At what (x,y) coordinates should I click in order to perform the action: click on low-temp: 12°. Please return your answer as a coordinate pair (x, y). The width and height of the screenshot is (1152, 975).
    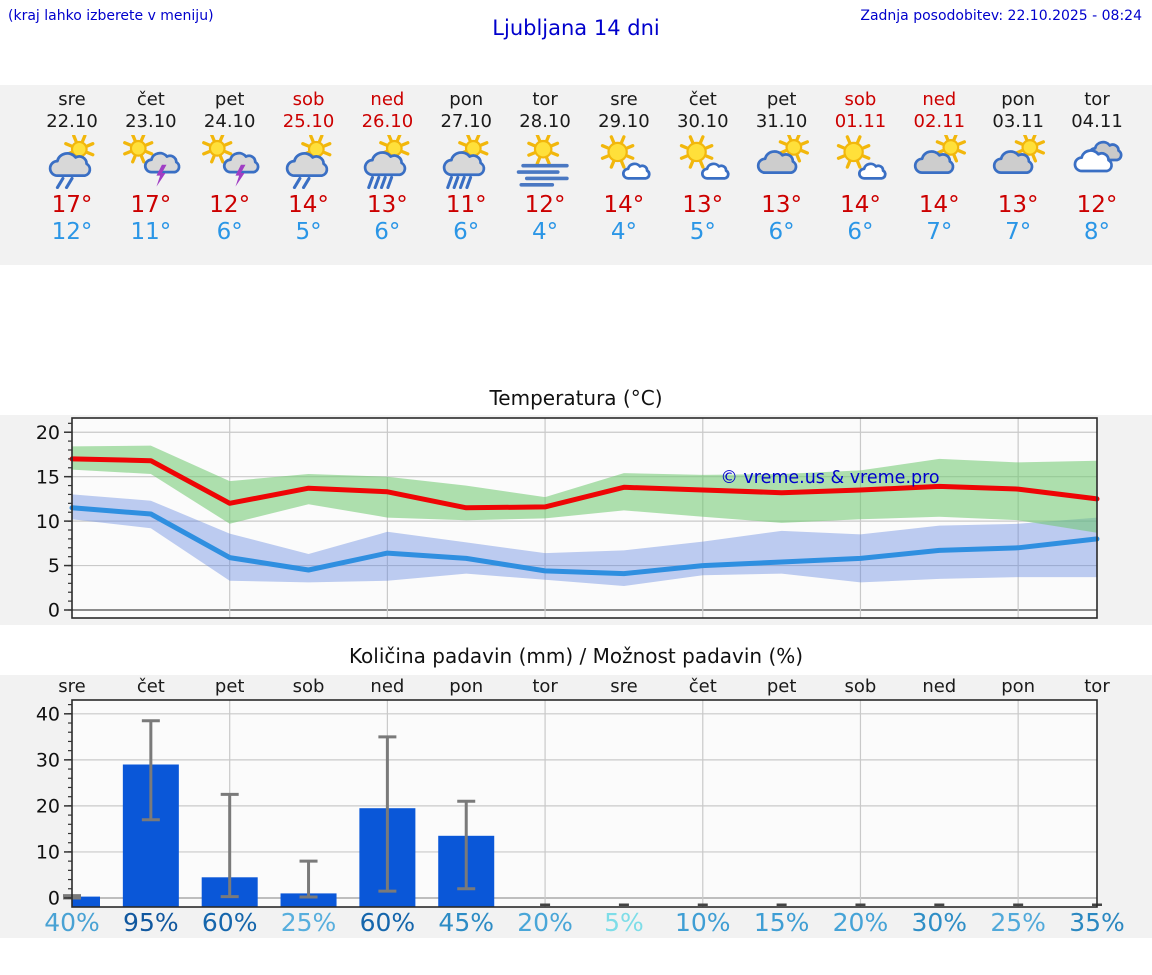
    Looking at the image, I should click on (72, 232).